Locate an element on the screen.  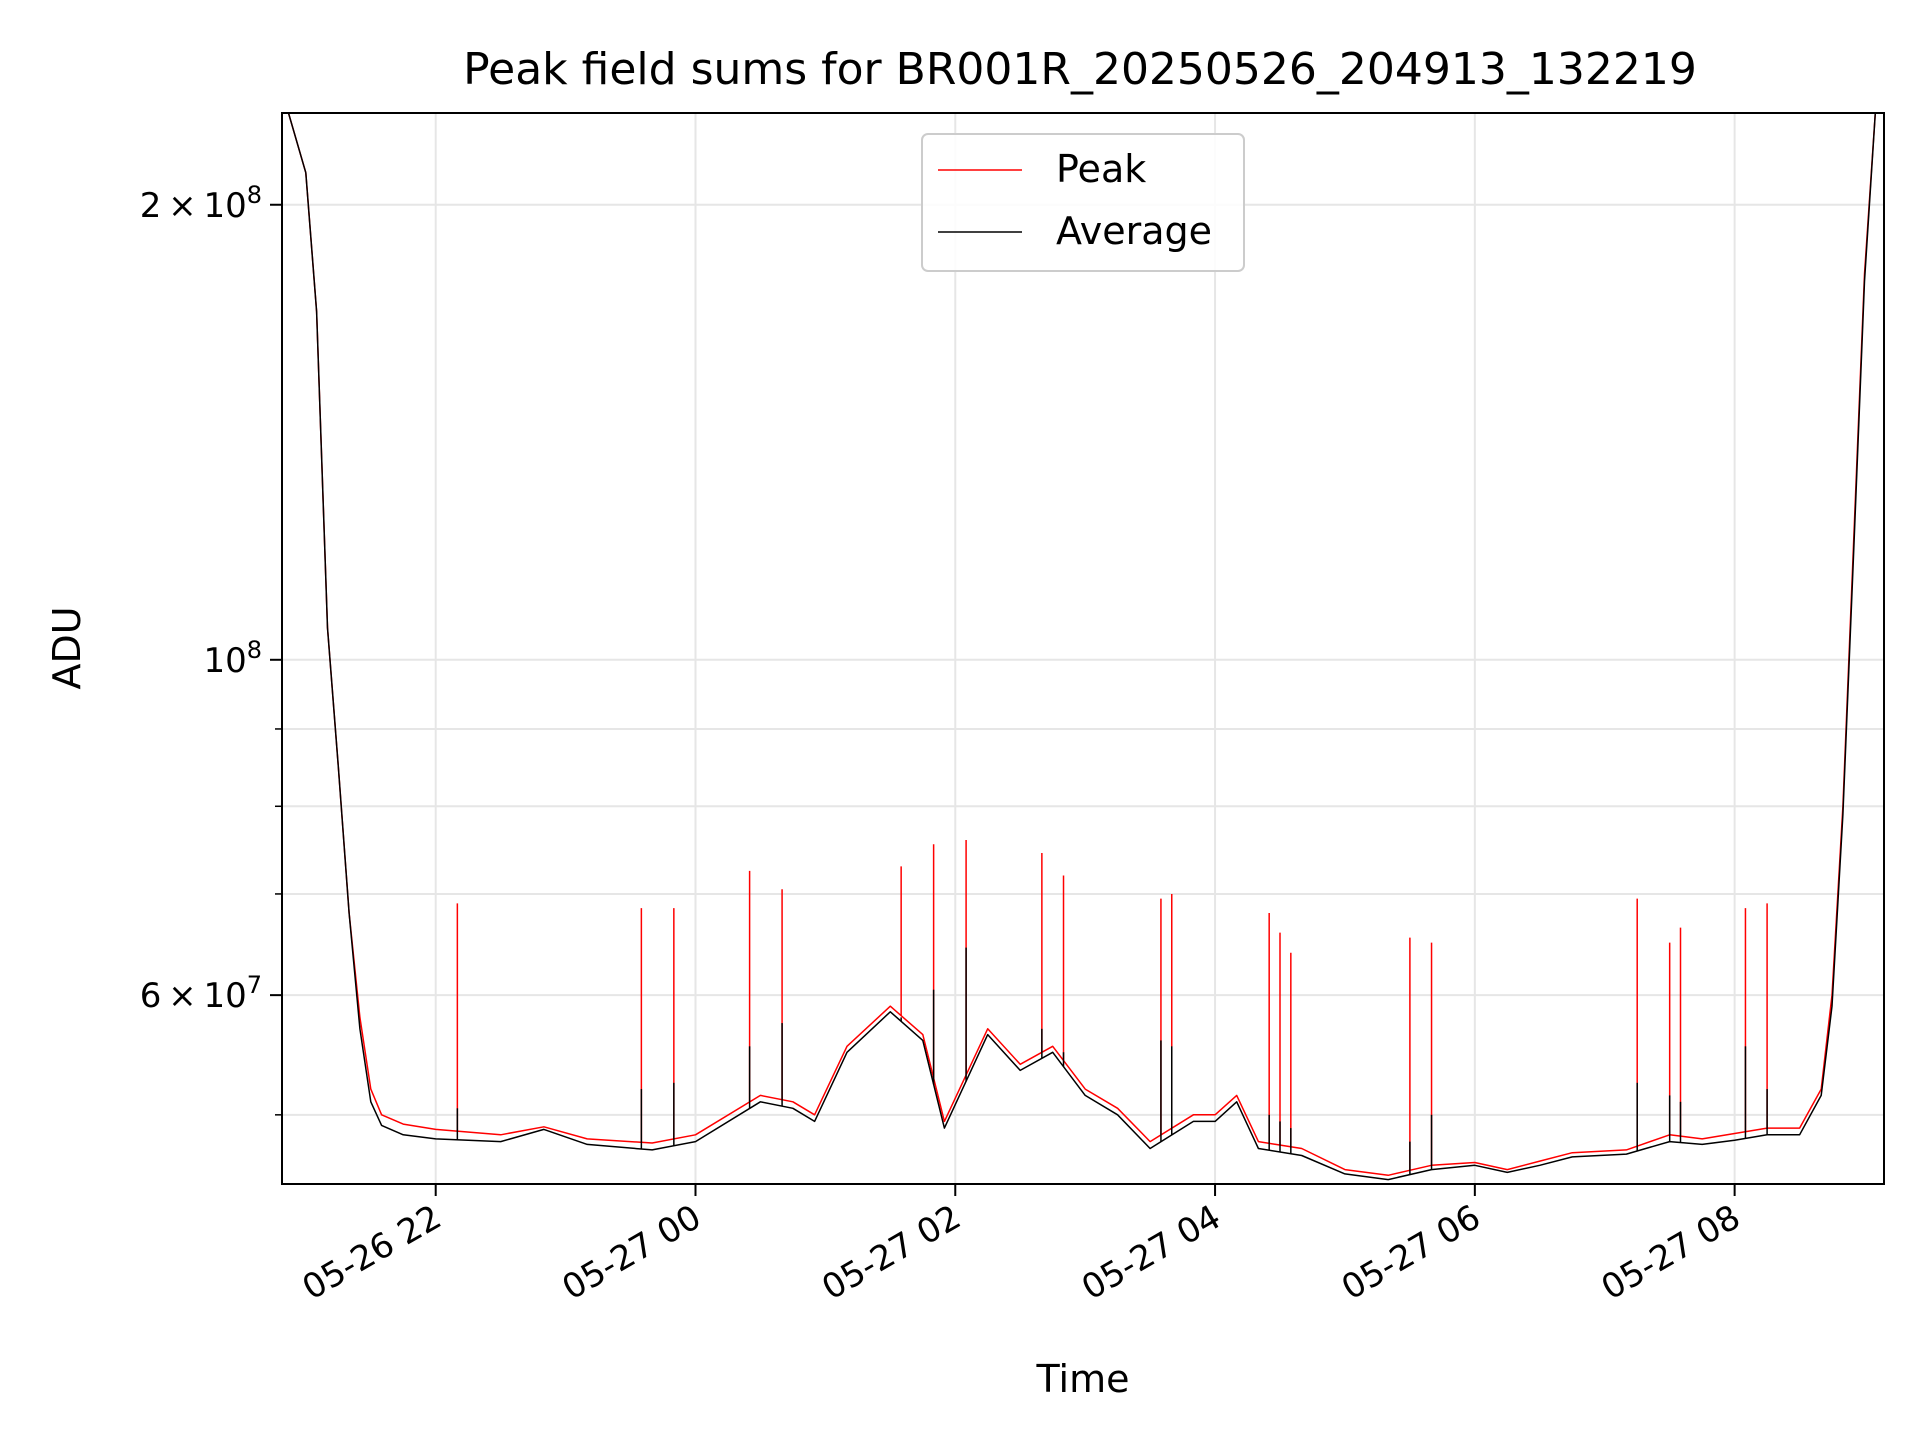
legend: Peak Average is located at coordinates (1083, 202).